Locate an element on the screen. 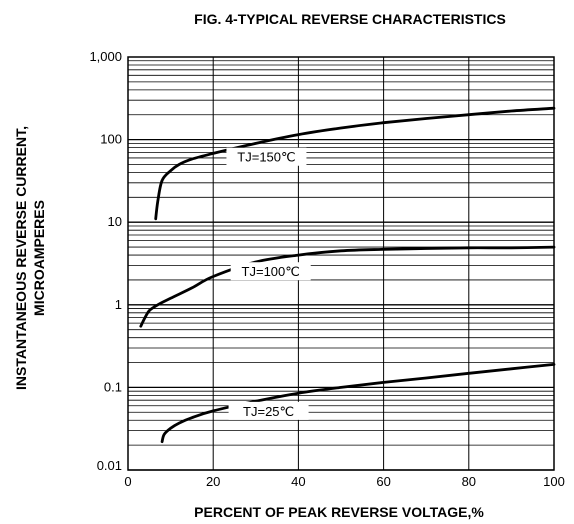 This screenshot has width=574, height=524. y-tick-label: 1 is located at coordinates (118, 304).